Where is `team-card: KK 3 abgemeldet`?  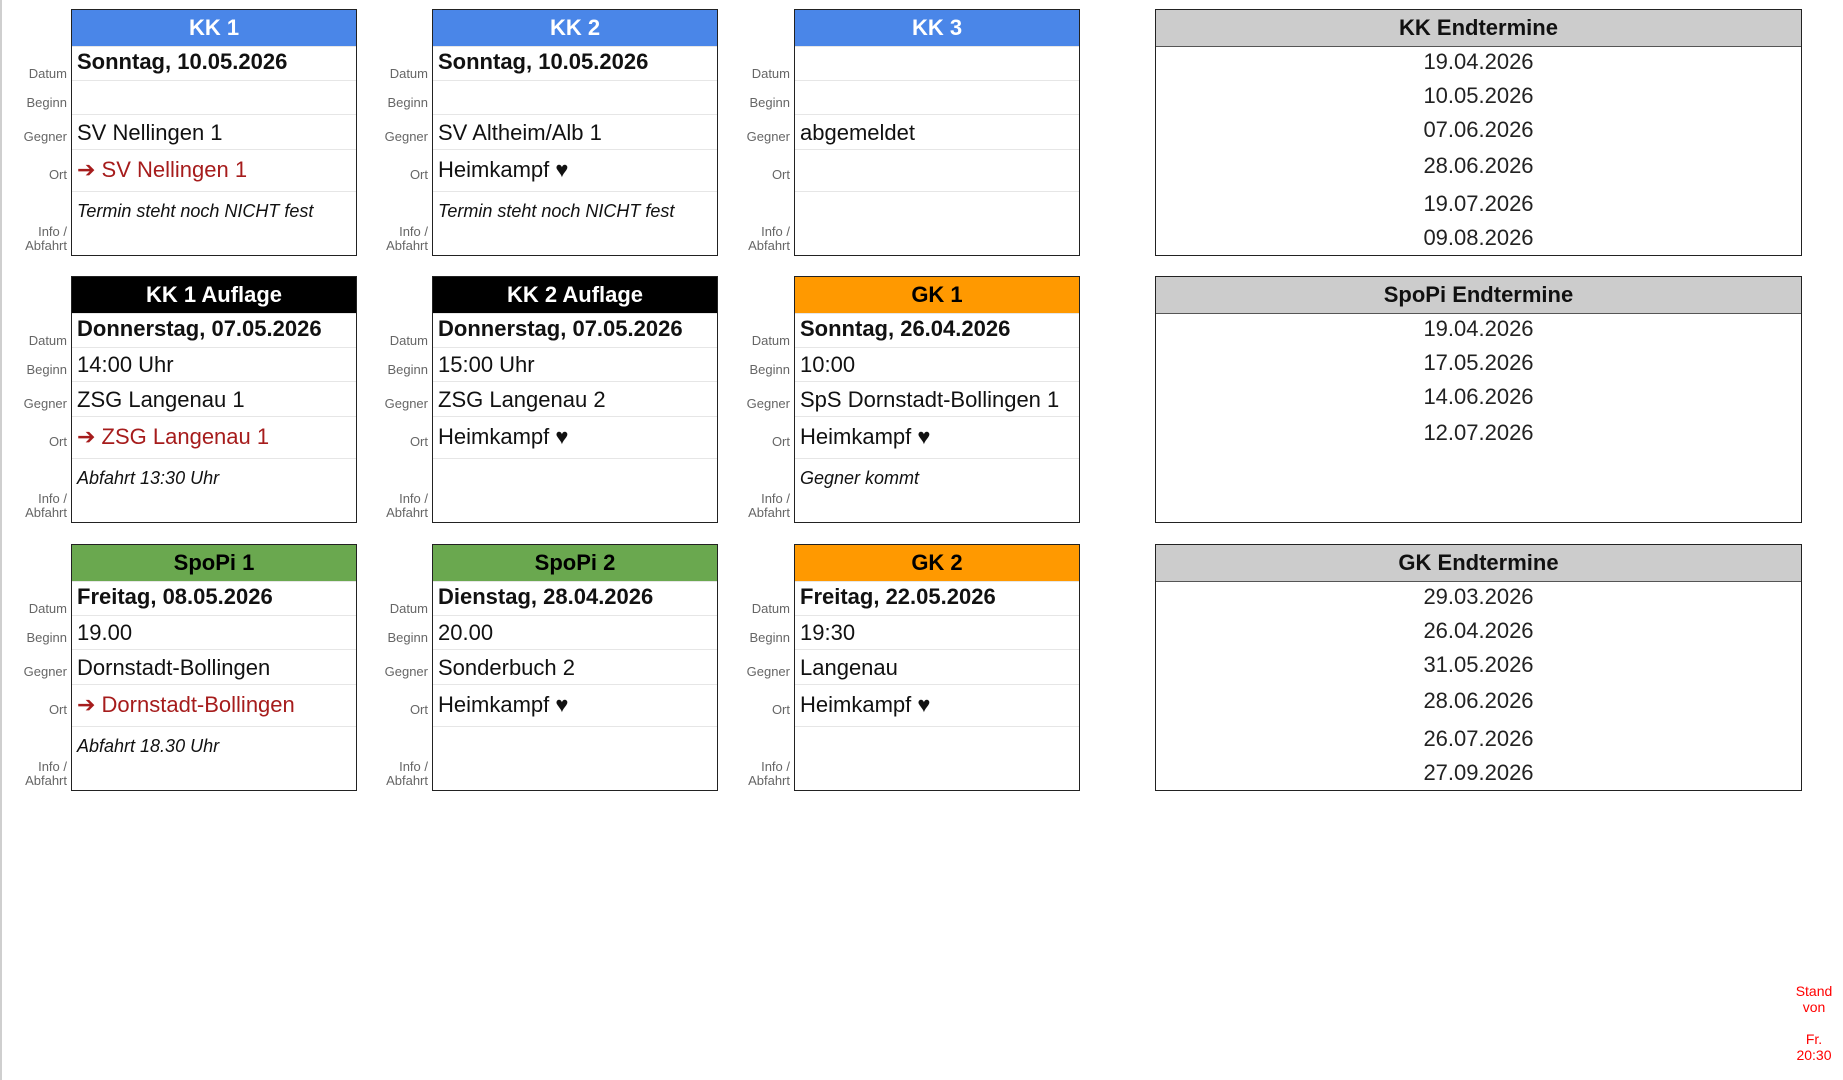 team-card: KK 3 abgemeldet is located at coordinates (937, 132).